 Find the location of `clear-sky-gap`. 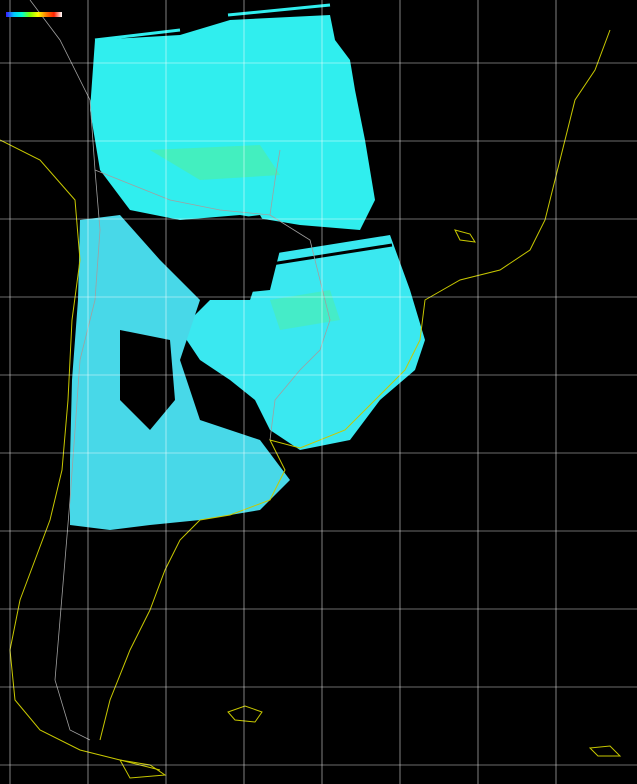

clear-sky-gap is located at coordinates (230, 255).